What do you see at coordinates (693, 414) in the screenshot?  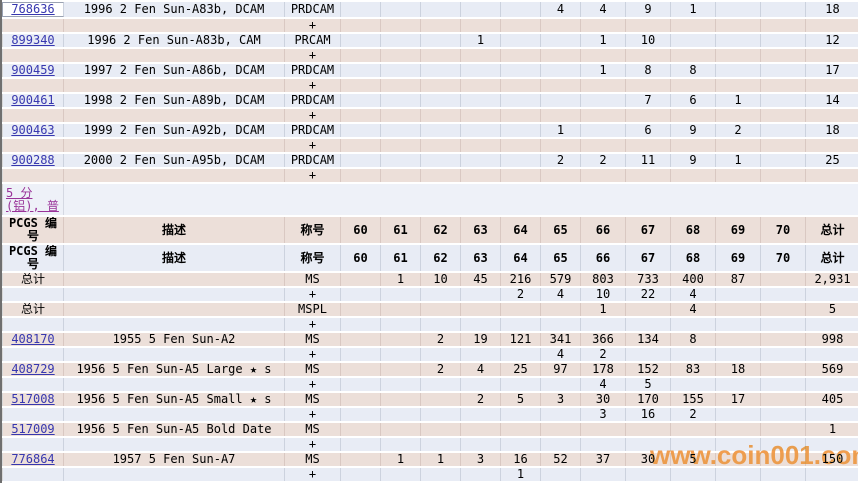 I see `plus-grade-68-count-cell: 2` at bounding box center [693, 414].